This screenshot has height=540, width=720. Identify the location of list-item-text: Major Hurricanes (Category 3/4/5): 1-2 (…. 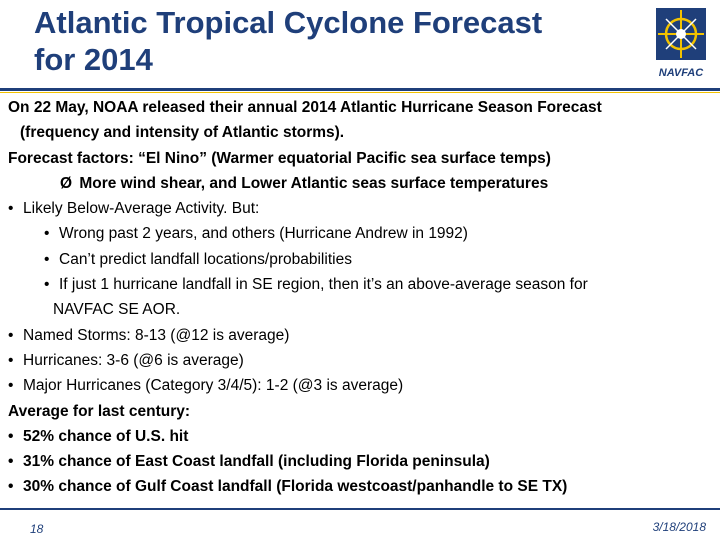
(213, 386).